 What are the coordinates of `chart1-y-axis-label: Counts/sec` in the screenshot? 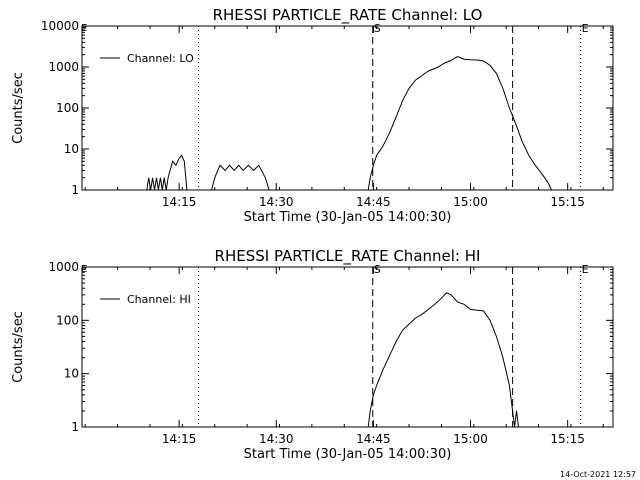 It's located at (18, 108).